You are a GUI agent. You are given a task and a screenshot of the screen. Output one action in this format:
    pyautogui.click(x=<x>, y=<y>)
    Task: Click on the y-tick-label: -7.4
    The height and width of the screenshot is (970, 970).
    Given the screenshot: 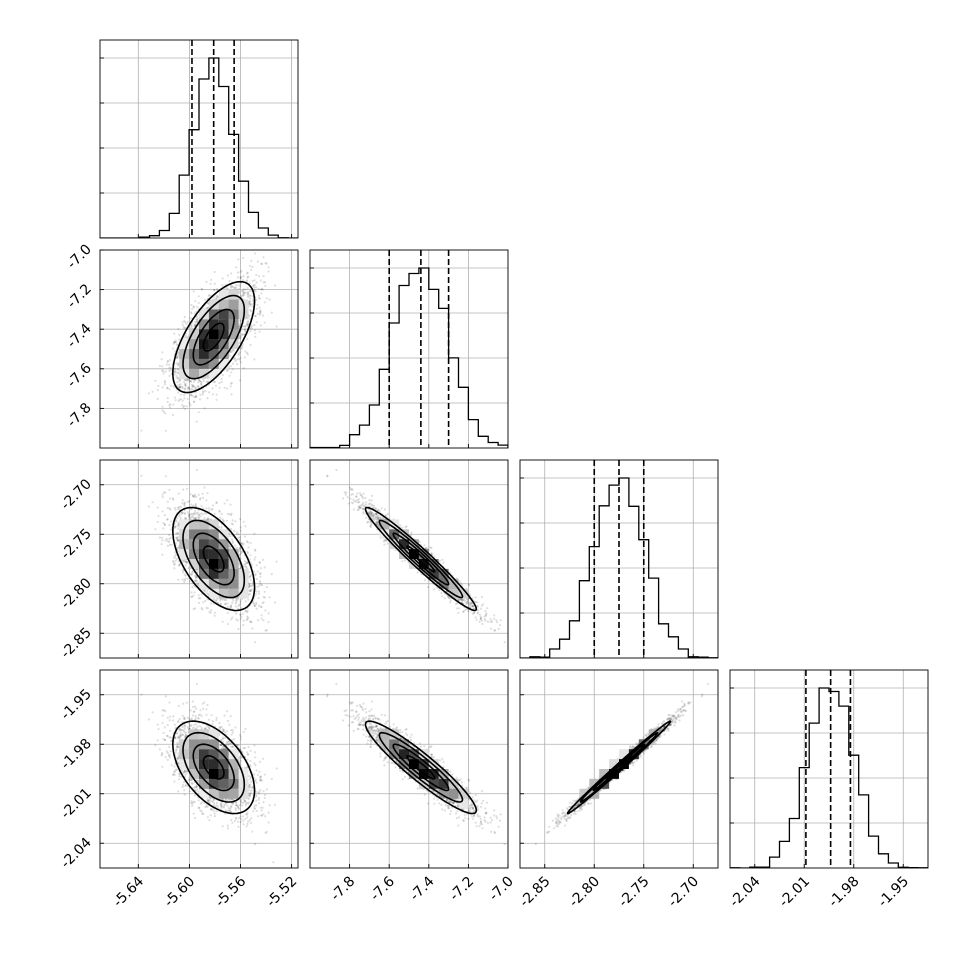 What is the action you would take?
    pyautogui.click(x=79, y=336)
    